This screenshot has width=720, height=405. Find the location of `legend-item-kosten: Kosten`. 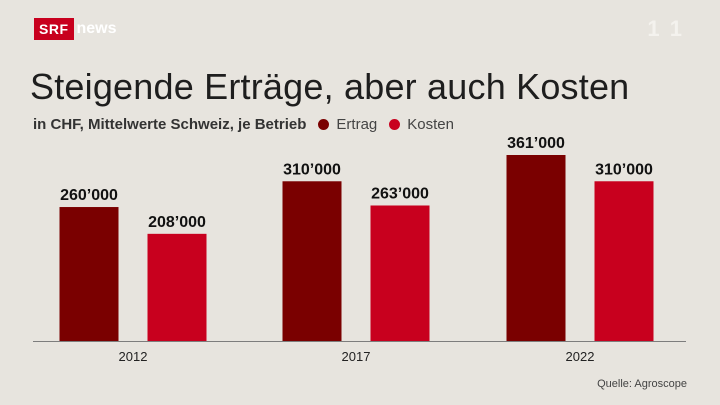

legend-item-kosten: Kosten is located at coordinates (421, 124).